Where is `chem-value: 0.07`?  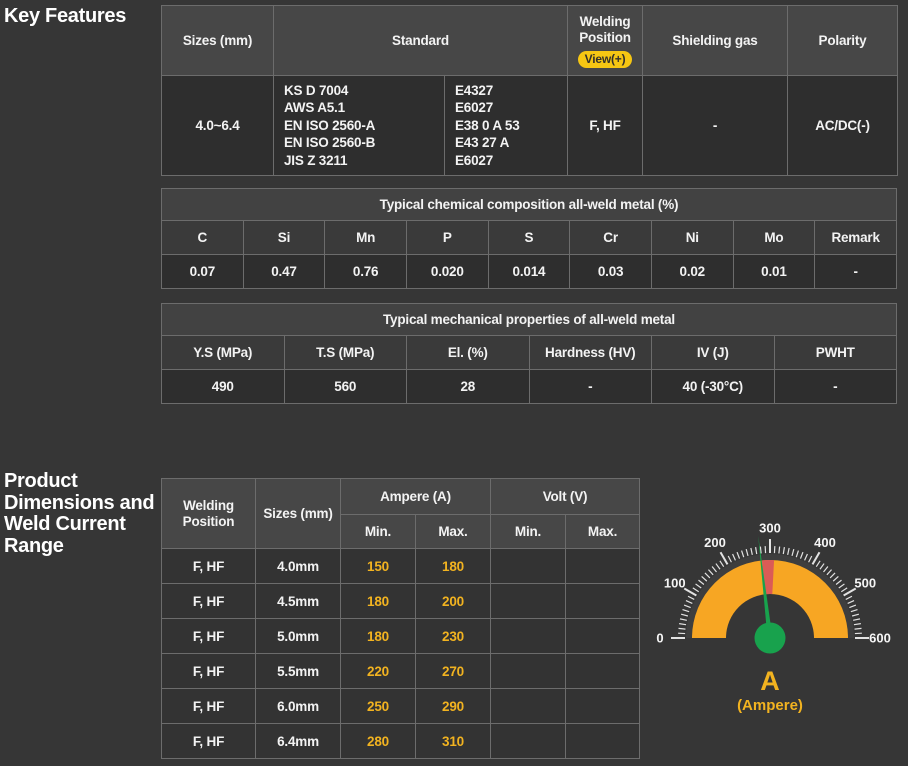 chem-value: 0.07 is located at coordinates (202, 271).